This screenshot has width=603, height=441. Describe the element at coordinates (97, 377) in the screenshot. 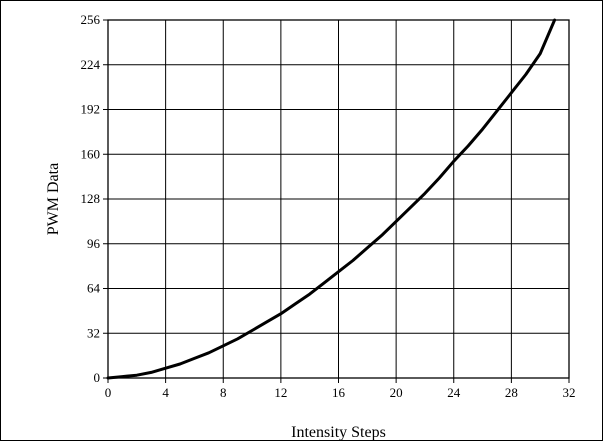

I see `y-tick-label: 0` at that location.